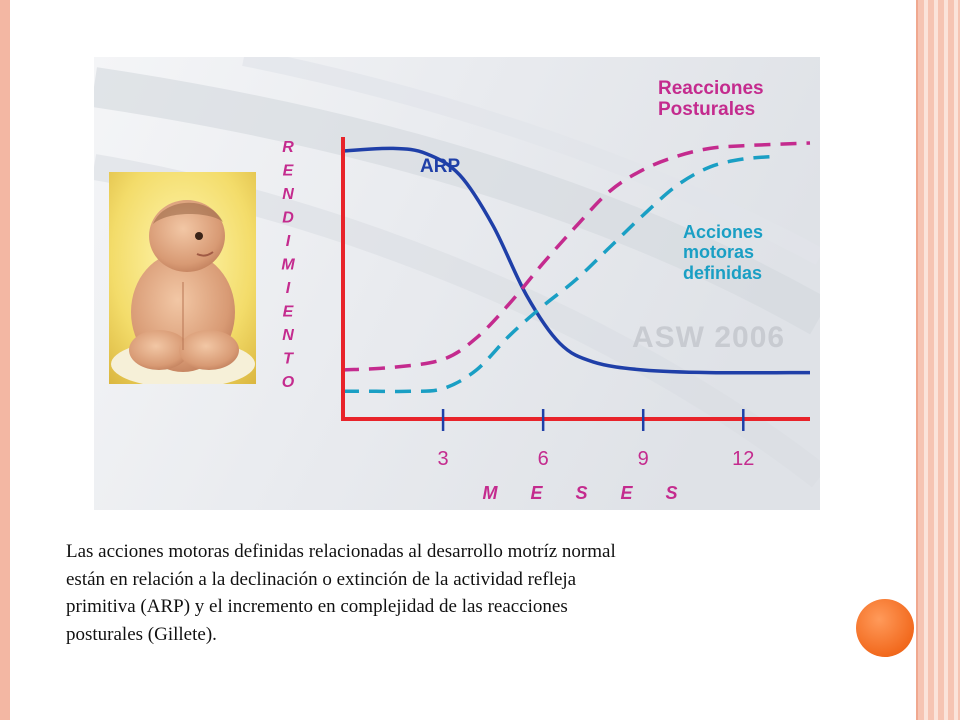 Image resolution: width=960 pixels, height=720 pixels. What do you see at coordinates (939, 360) in the screenshot?
I see `slide-border-right` at bounding box center [939, 360].